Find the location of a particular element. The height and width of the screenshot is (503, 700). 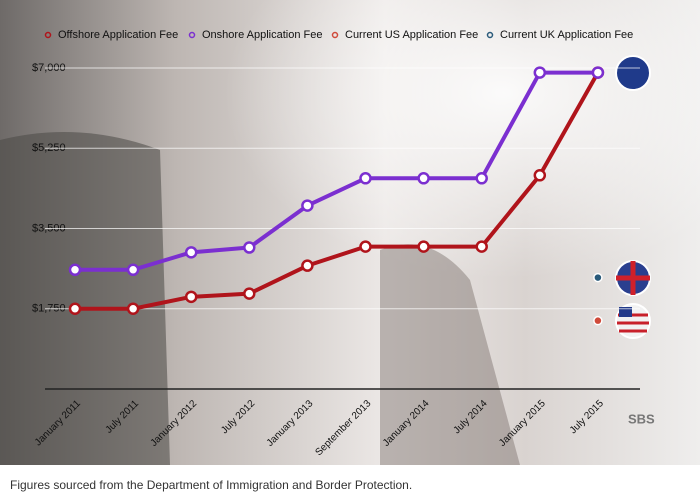

flag-au is located at coordinates (633, 73).